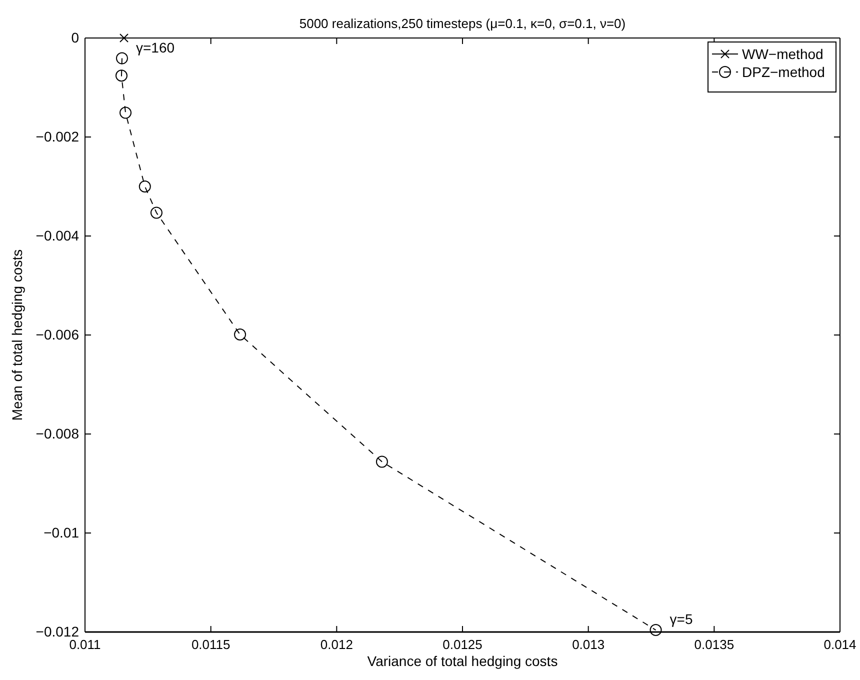 Image resolution: width=860 pixels, height=680 pixels. What do you see at coordinates (58, 433) in the screenshot?
I see `y-tick-label: −0.008` at bounding box center [58, 433].